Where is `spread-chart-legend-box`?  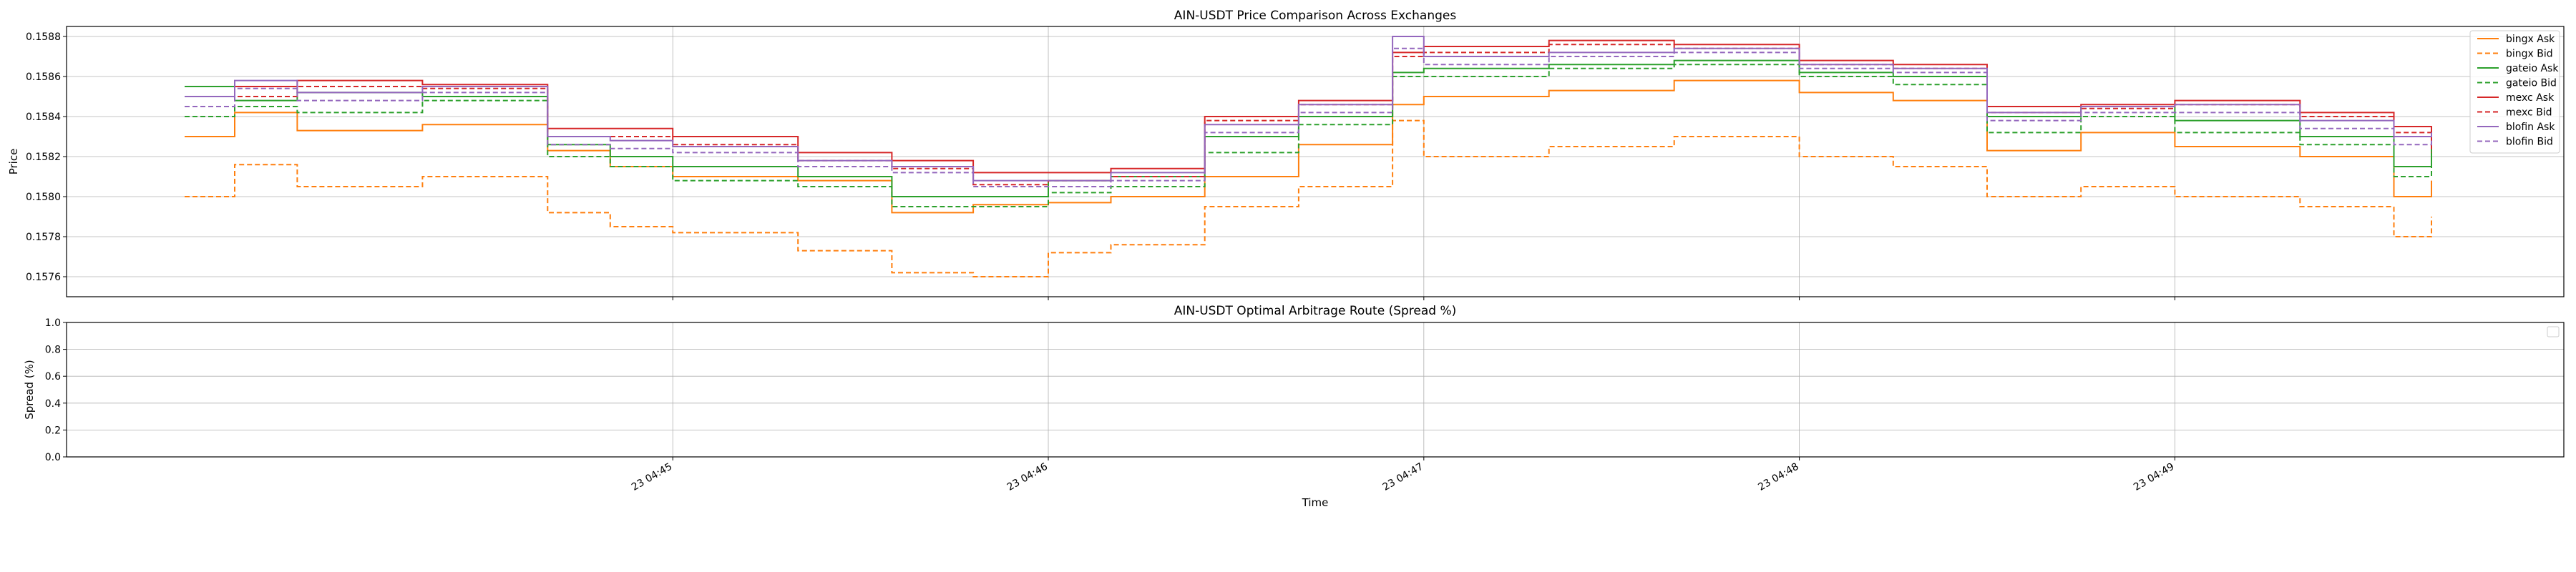 spread-chart-legend-box is located at coordinates (2553, 331).